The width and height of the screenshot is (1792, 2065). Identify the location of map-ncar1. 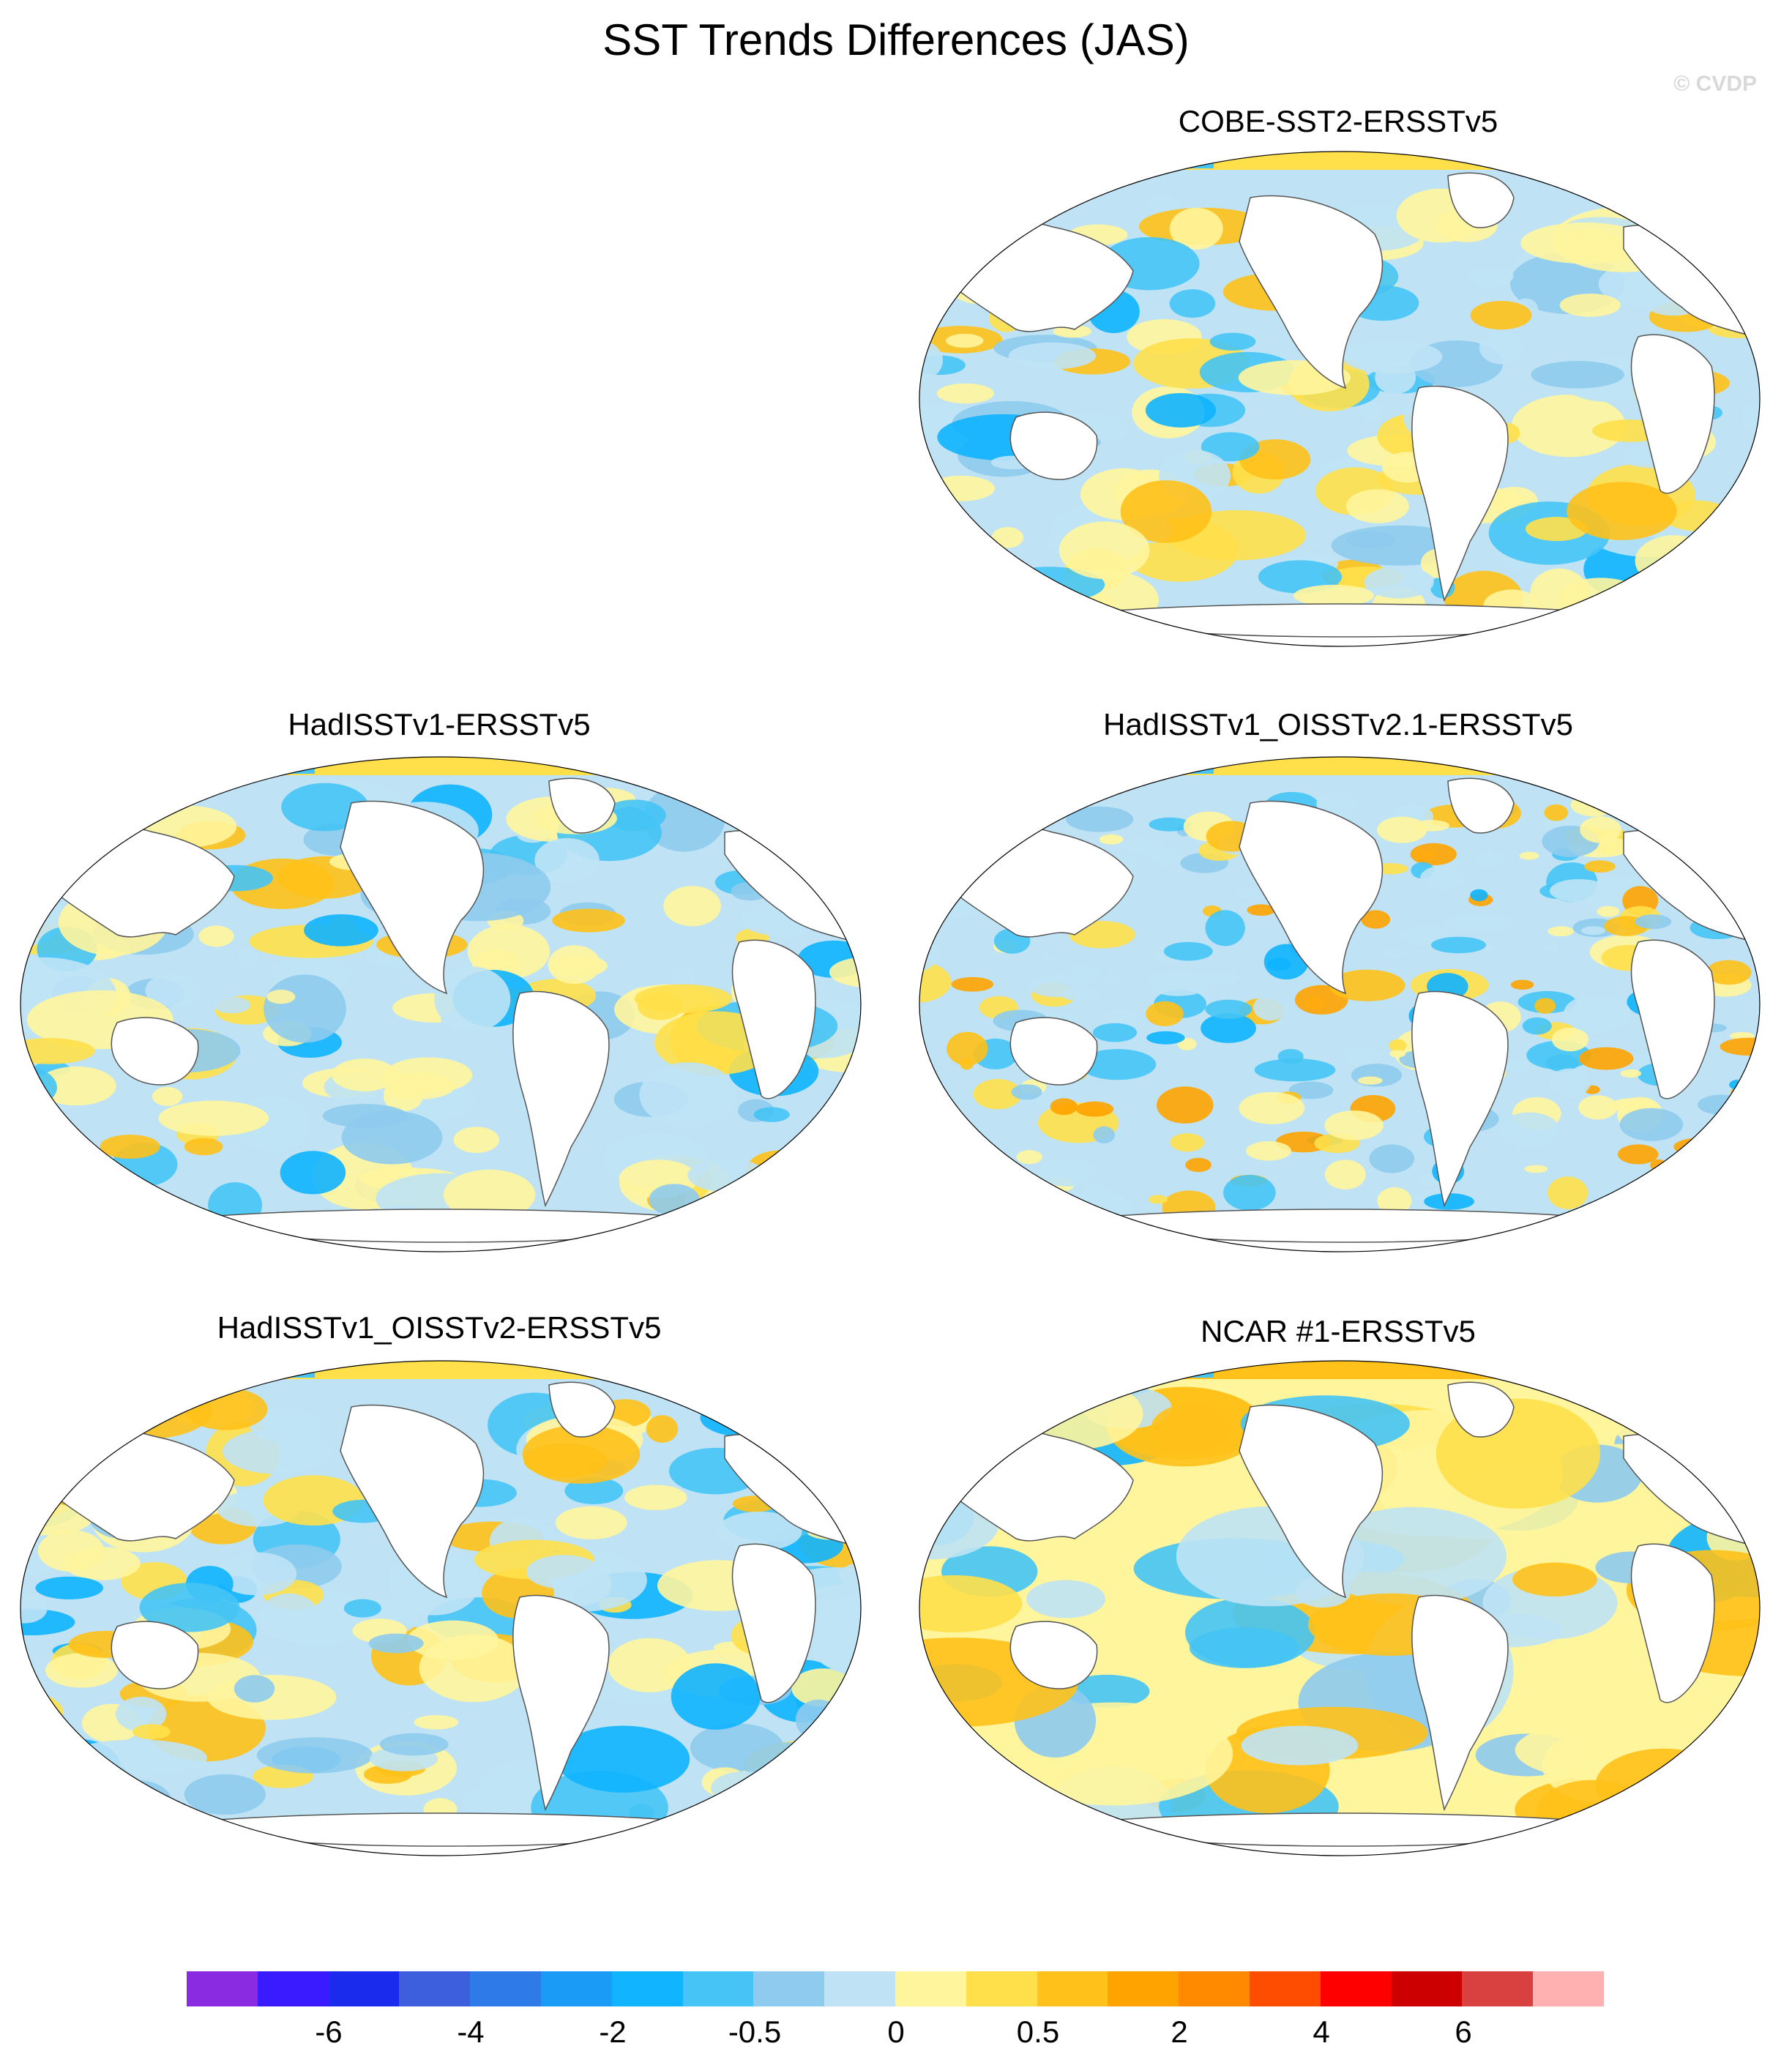
(1340, 1608).